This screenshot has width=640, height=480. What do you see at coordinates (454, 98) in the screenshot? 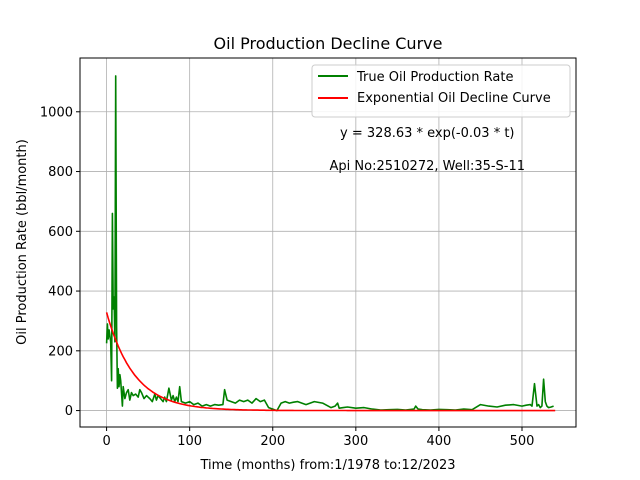
I see `legend-label-decline-curve: Exponential Oil Decline Curve` at bounding box center [454, 98].